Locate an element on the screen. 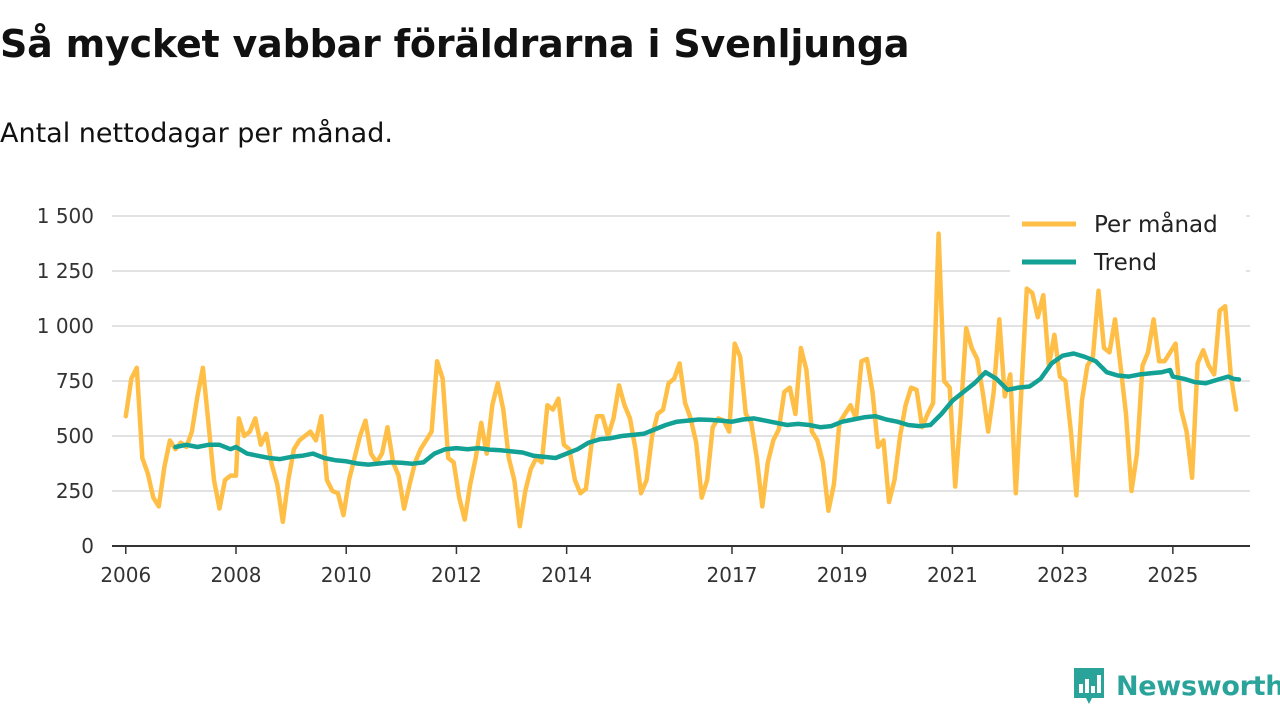 This screenshot has height=720, width=1280. legend-background is located at coordinates (1128, 245).